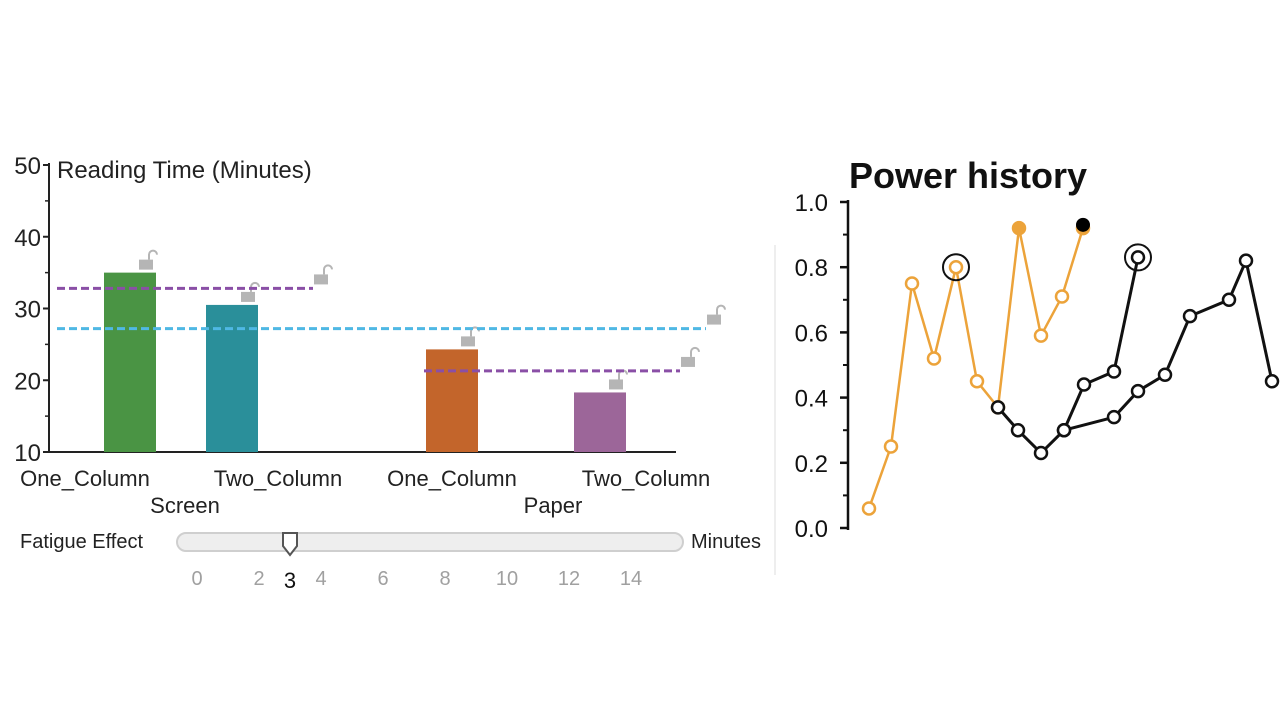  I want to click on y-tick-label: 20, so click(27, 381).